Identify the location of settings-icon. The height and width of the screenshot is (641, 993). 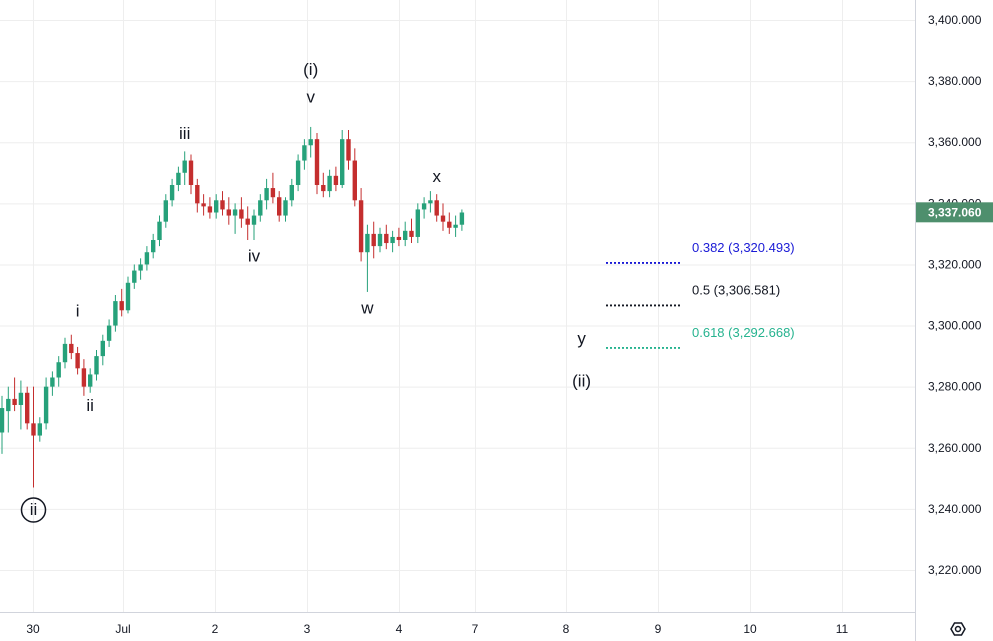
(958, 629).